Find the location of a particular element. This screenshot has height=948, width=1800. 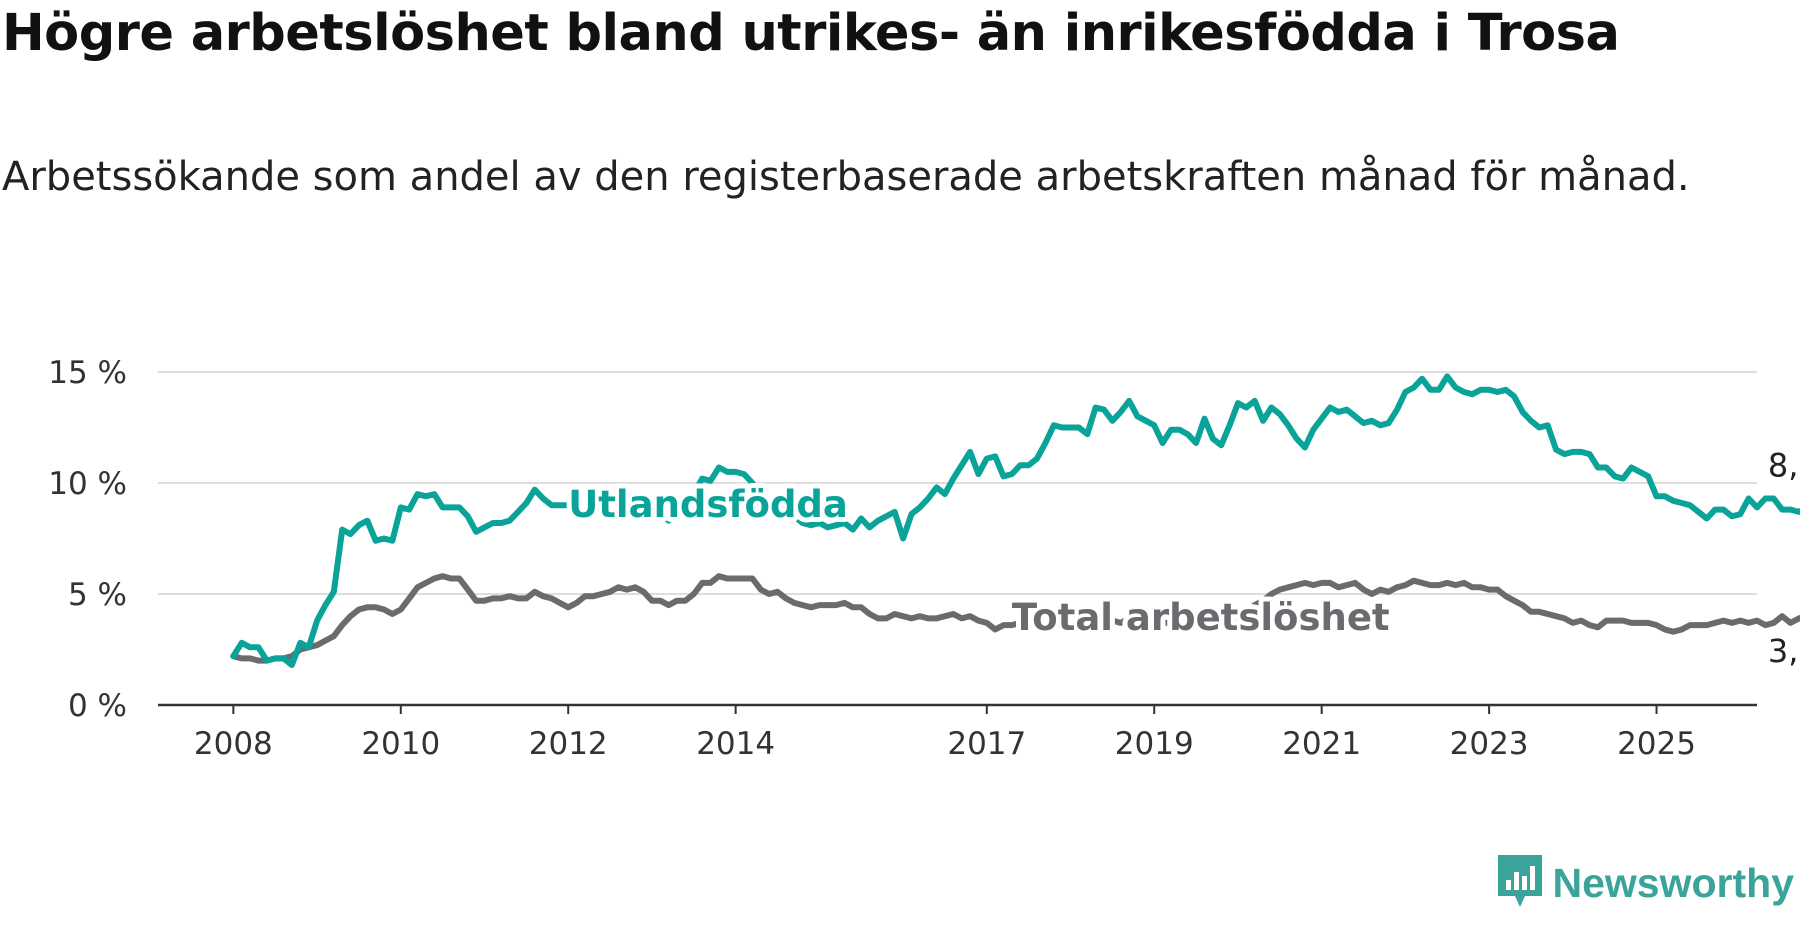

x-tick-label: 2025 is located at coordinates (1656, 744).